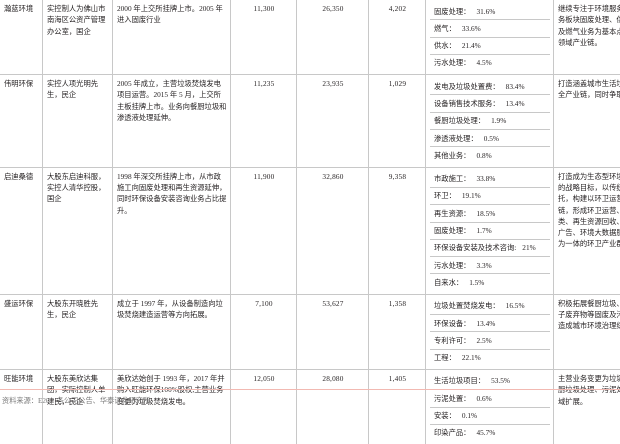 Image resolution: width=620 pixels, height=444 pixels. Describe the element at coordinates (468, 357) in the screenshot. I see `segment-pct: 22.1%` at that location.